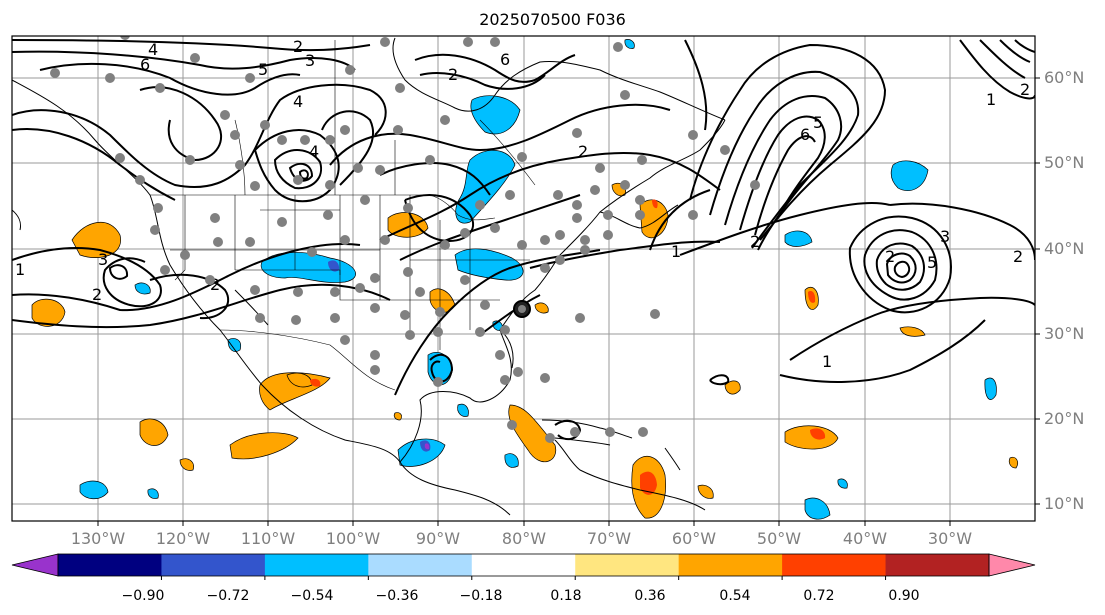 The width and height of the screenshot is (1105, 615). I want to click on lat-label: 30°N, so click(1064, 333).